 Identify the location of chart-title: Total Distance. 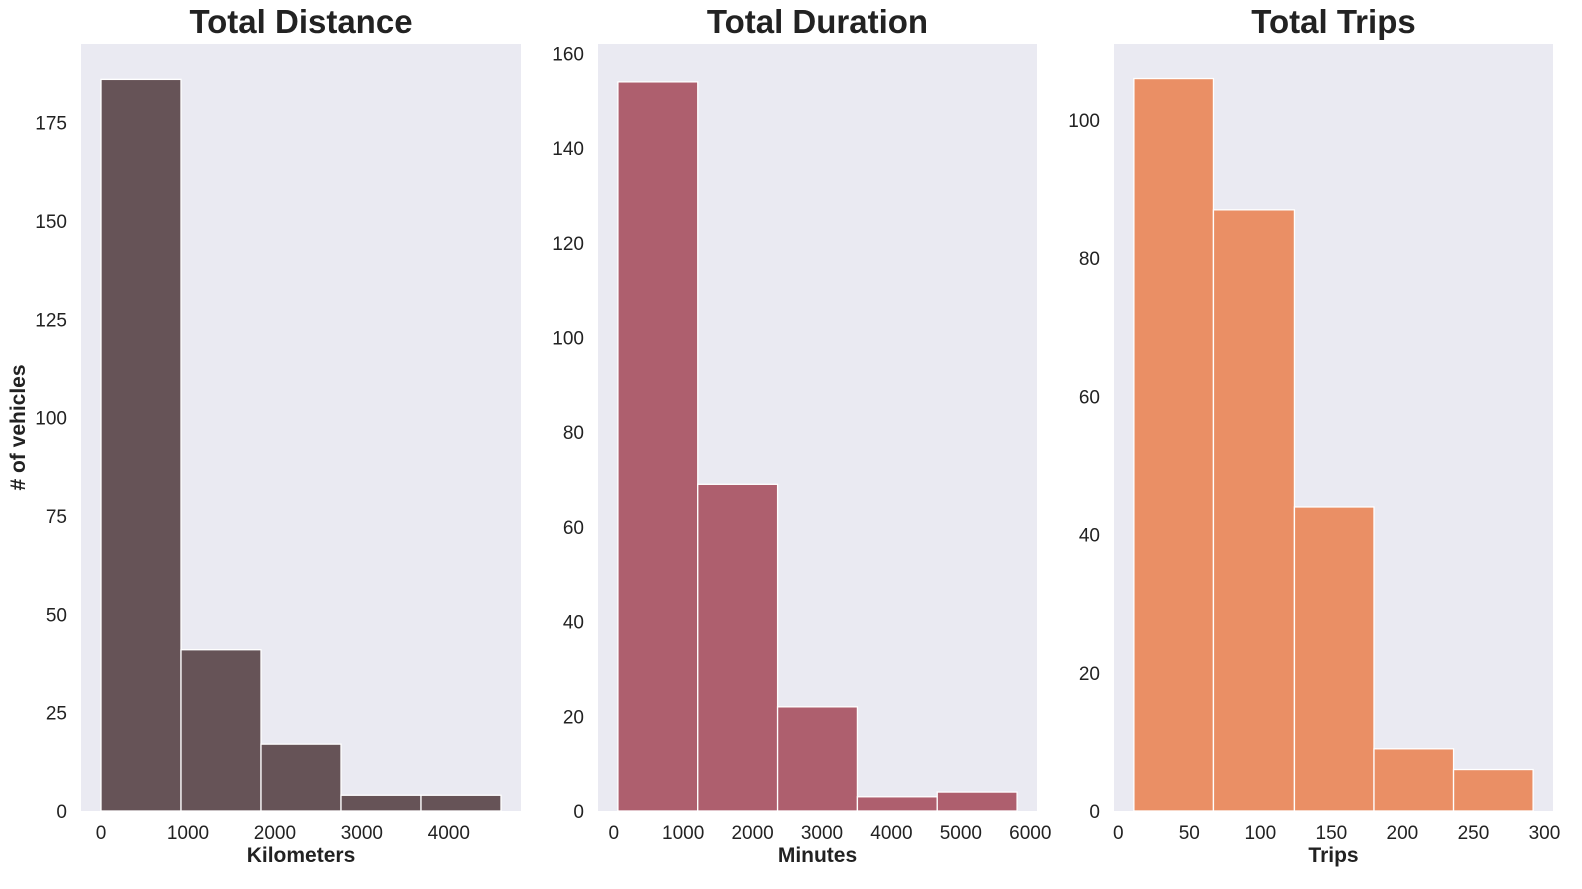
(300, 21).